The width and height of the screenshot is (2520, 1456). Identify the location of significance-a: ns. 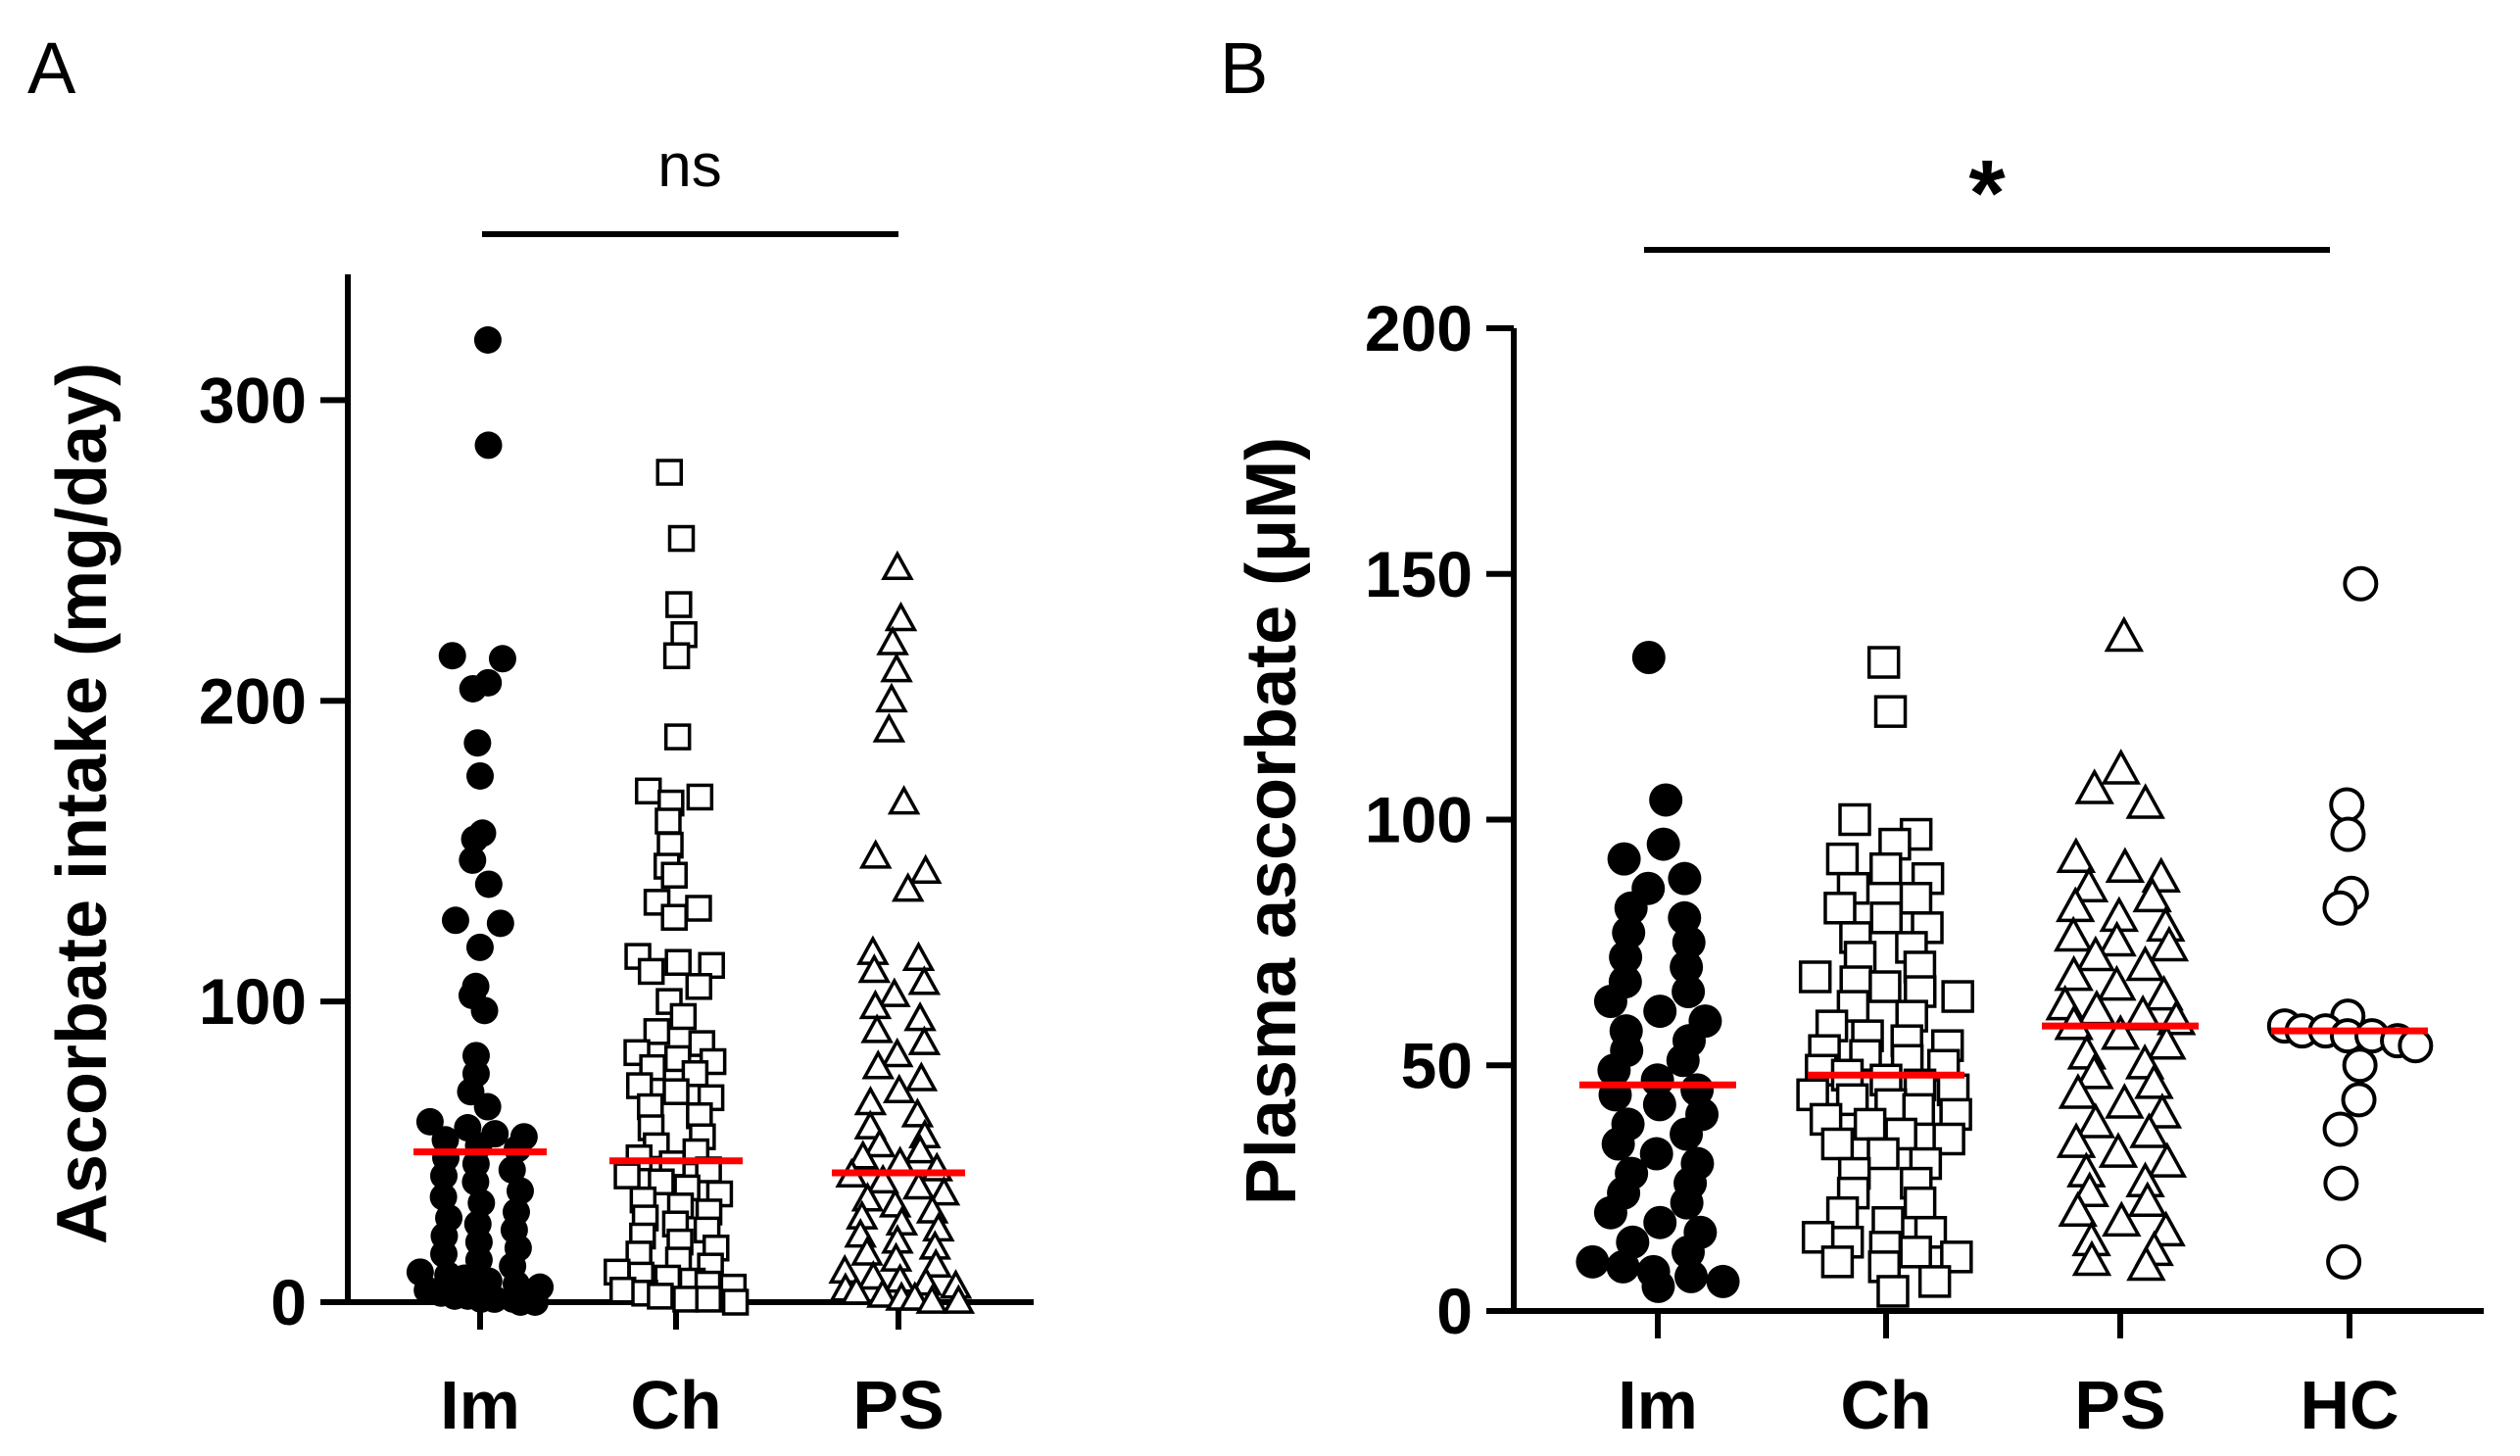
(690, 184).